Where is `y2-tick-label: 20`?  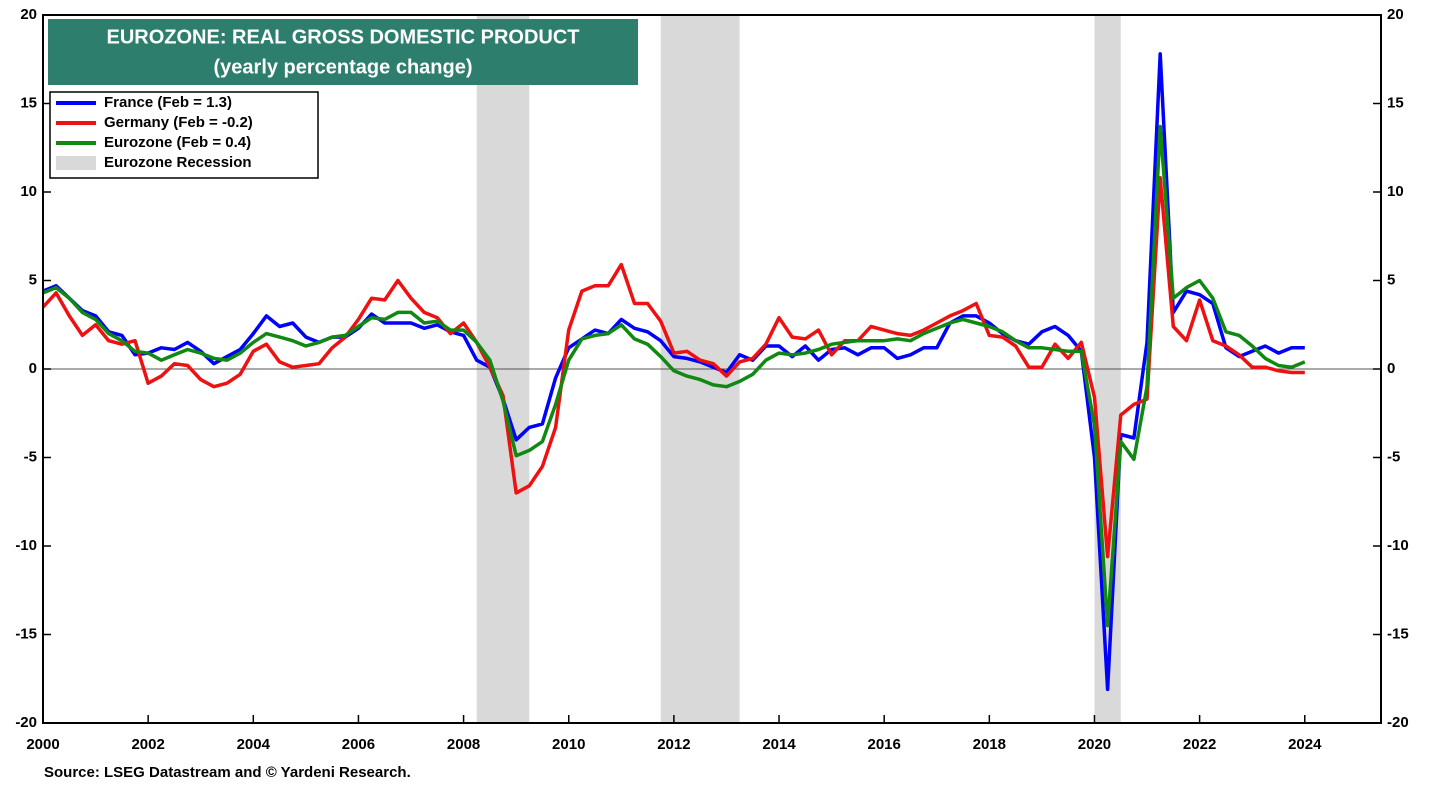 y2-tick-label: 20 is located at coordinates (1395, 14).